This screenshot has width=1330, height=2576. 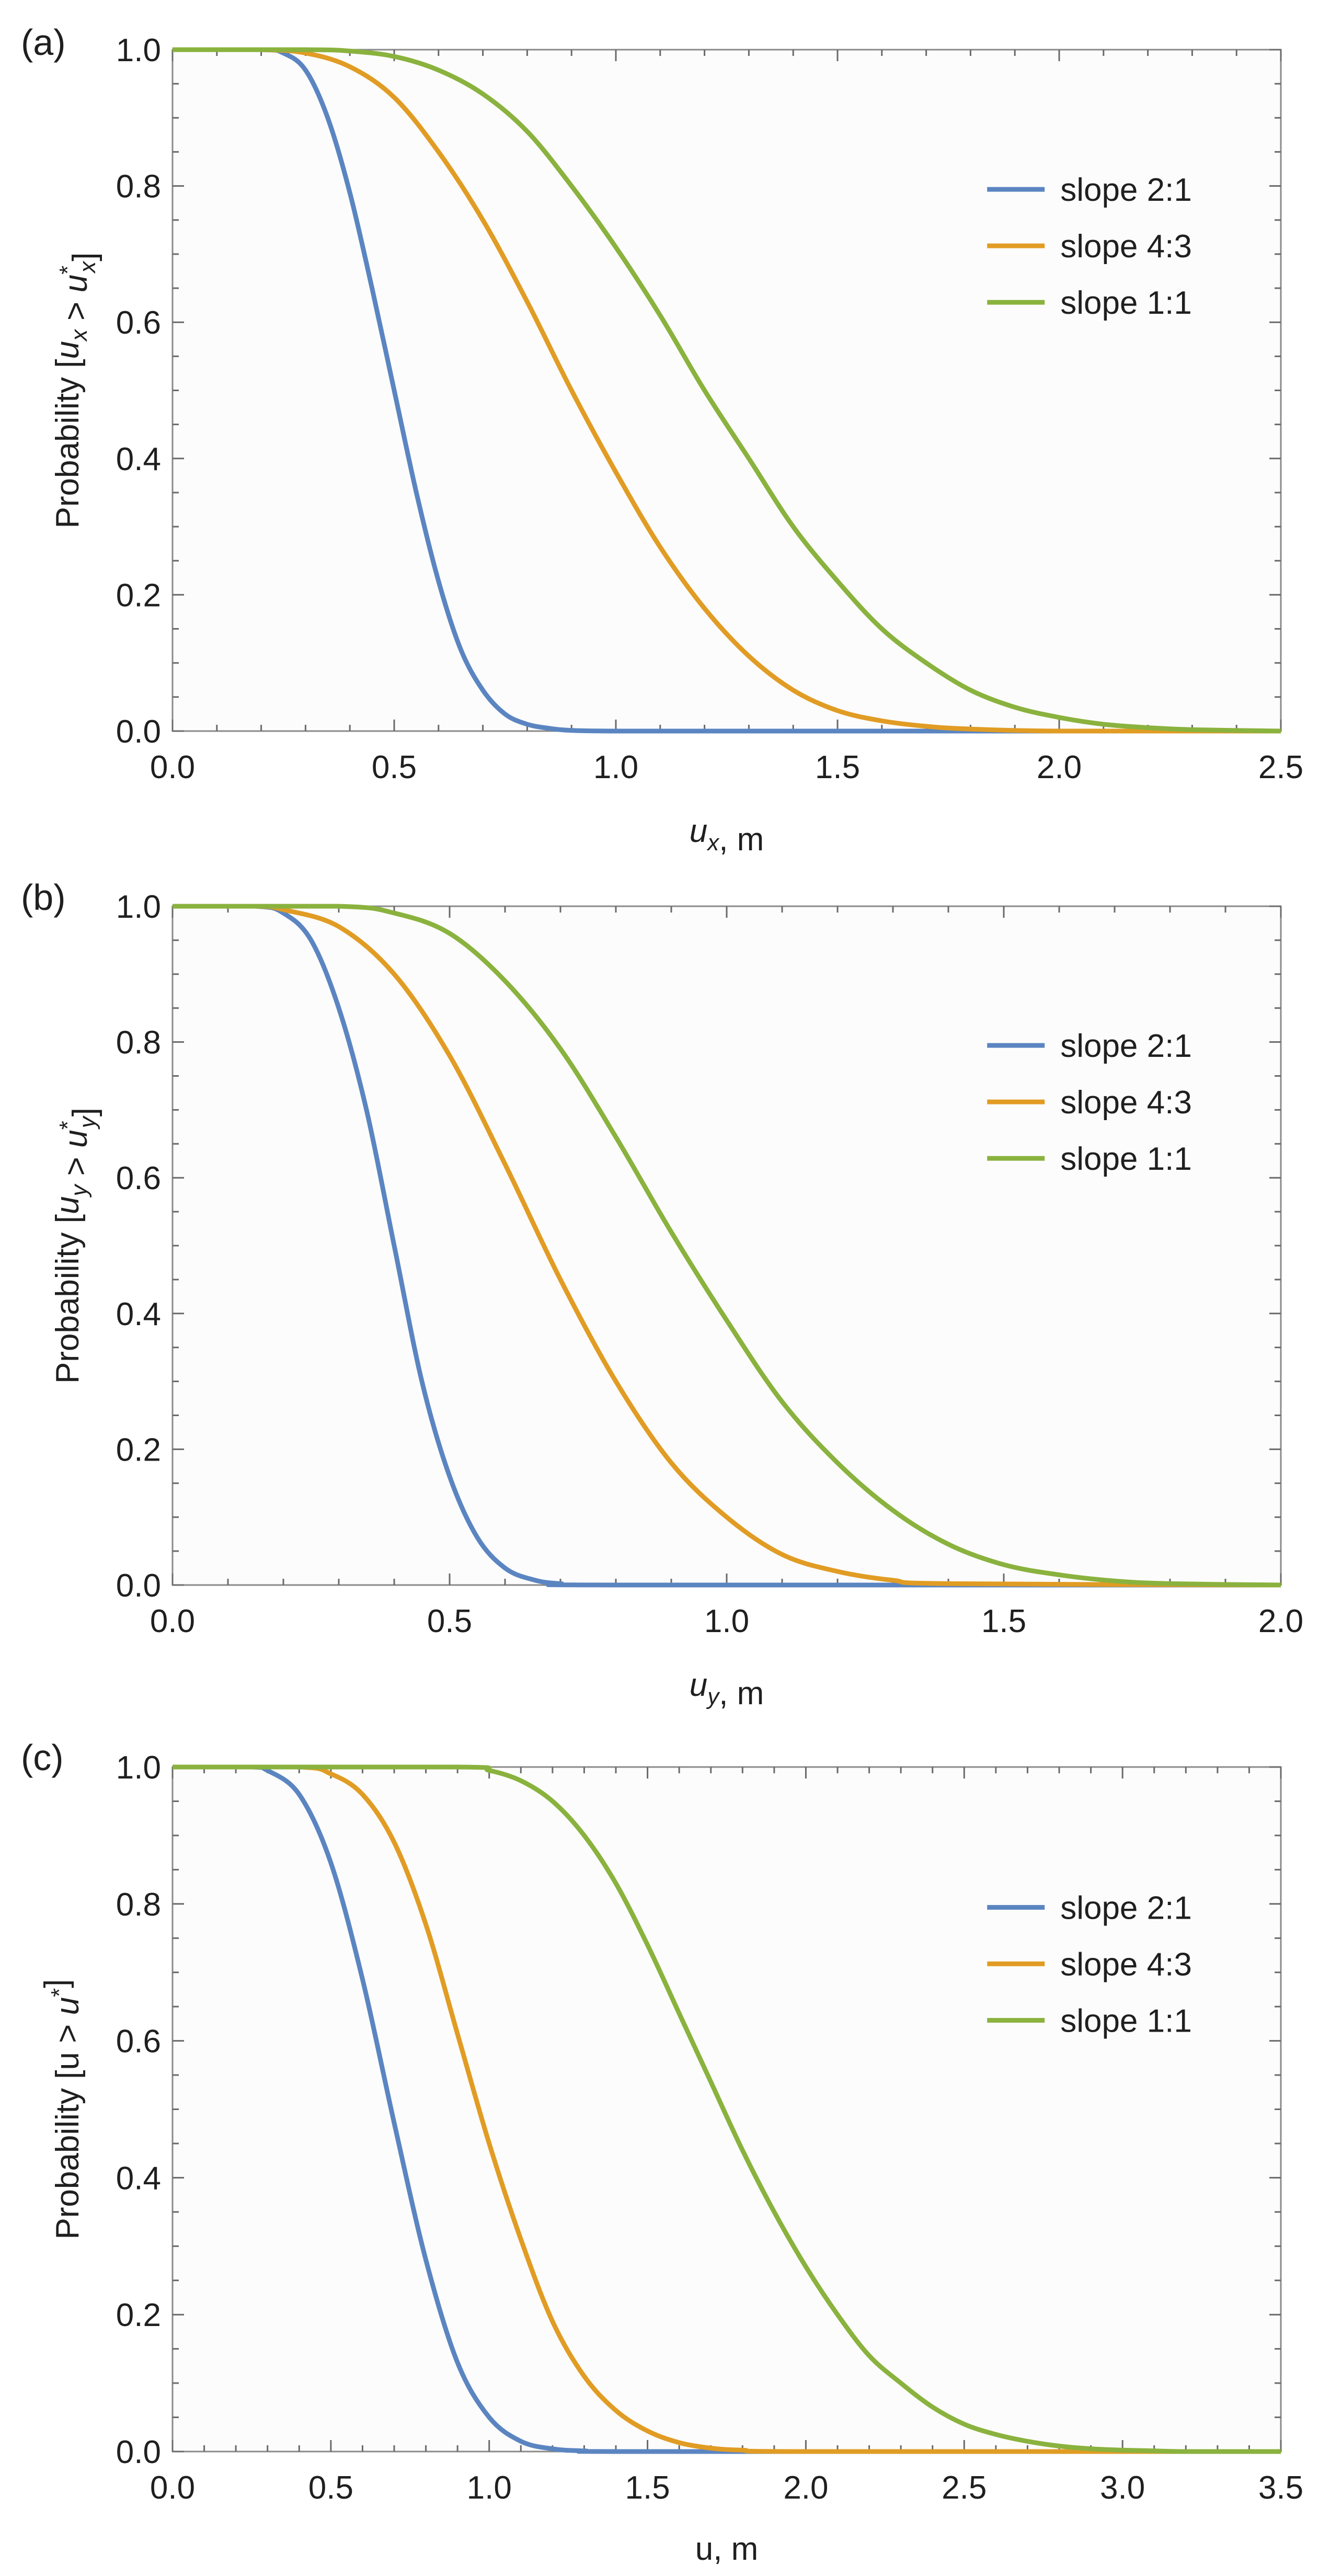 What do you see at coordinates (43, 43) in the screenshot?
I see `panel-label: (a)` at bounding box center [43, 43].